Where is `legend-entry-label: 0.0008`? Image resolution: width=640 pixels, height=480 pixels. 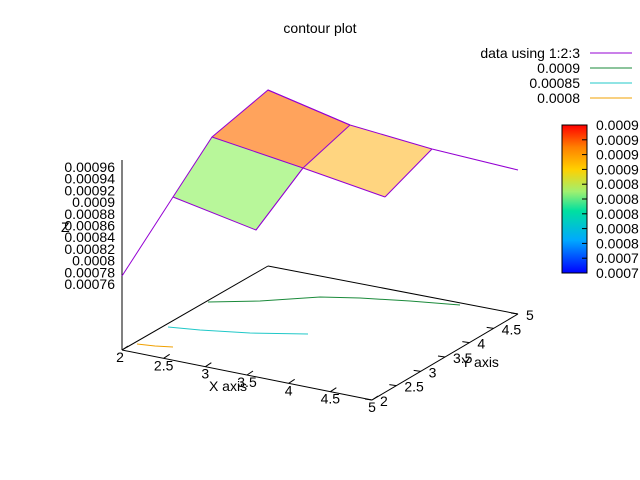 legend-entry-label: 0.0008 is located at coordinates (558, 98).